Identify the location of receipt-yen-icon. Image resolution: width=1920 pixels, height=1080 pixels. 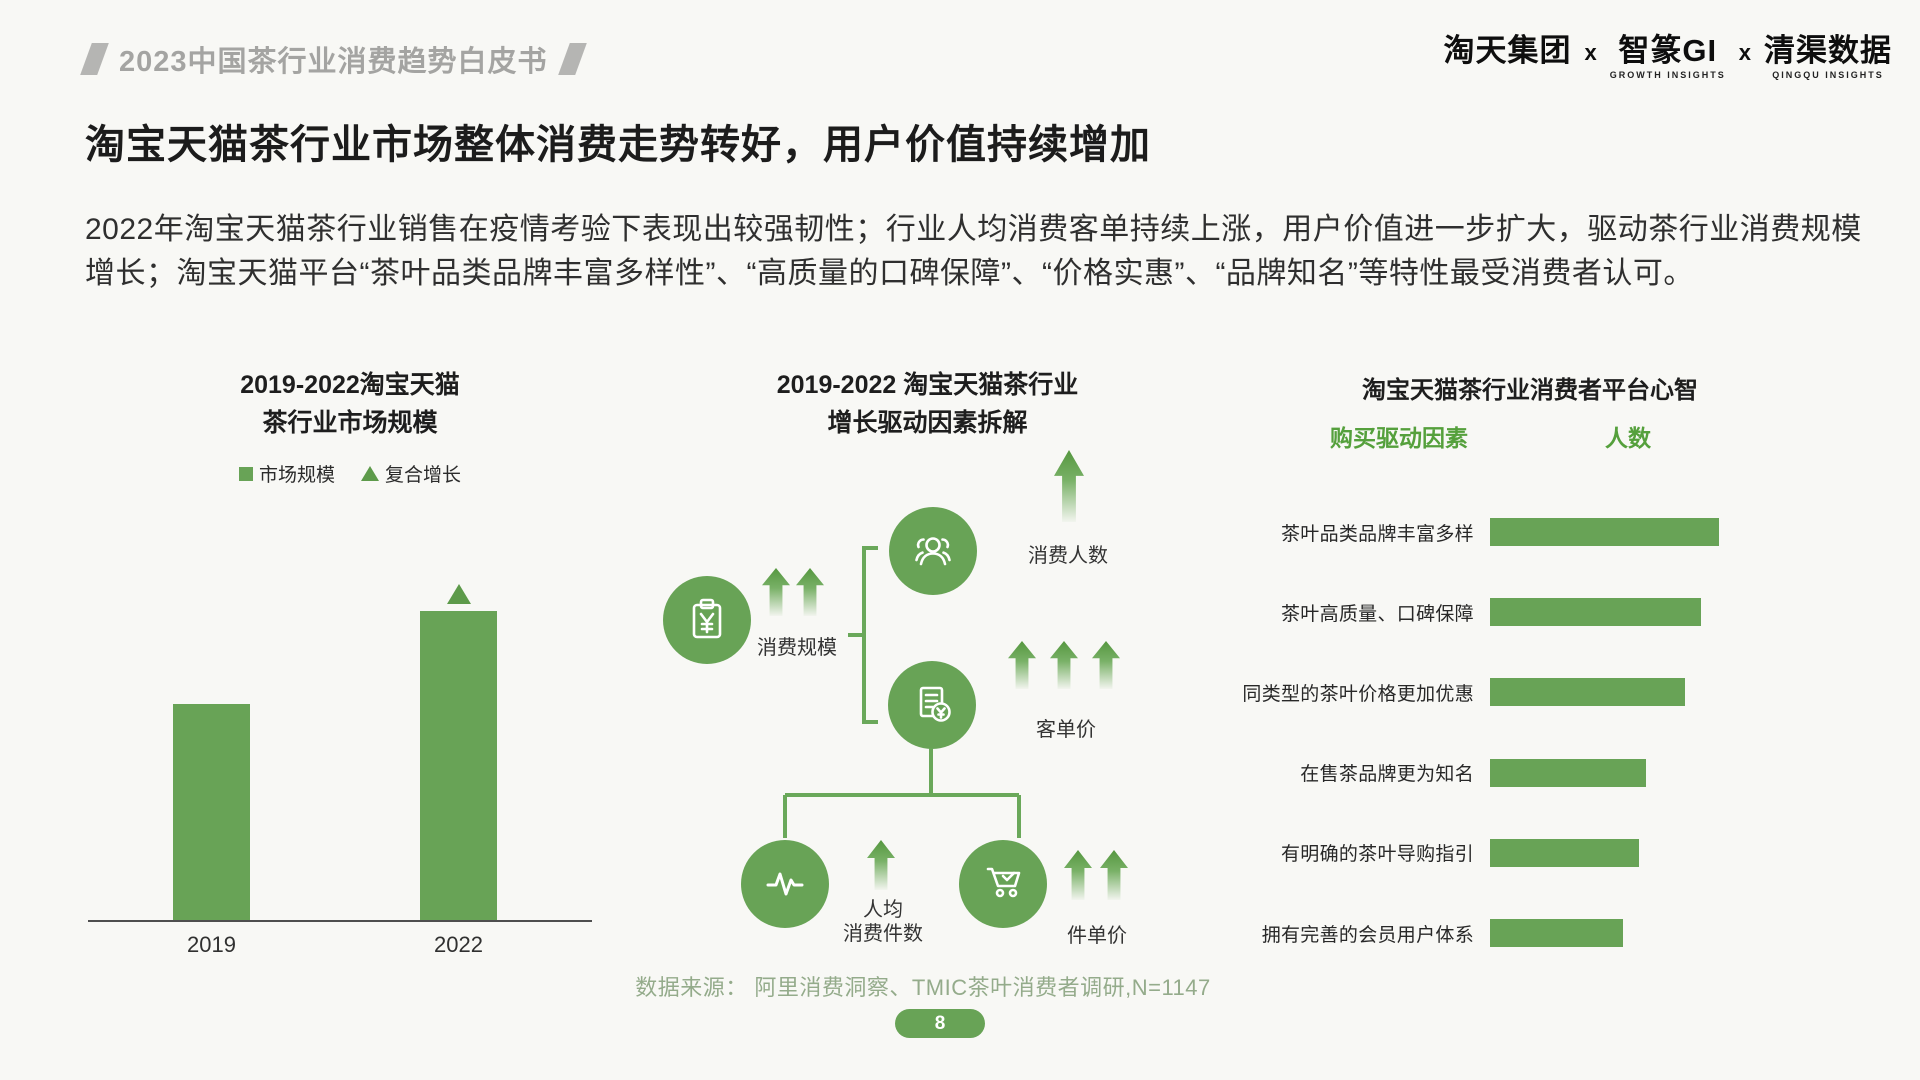
(935, 704).